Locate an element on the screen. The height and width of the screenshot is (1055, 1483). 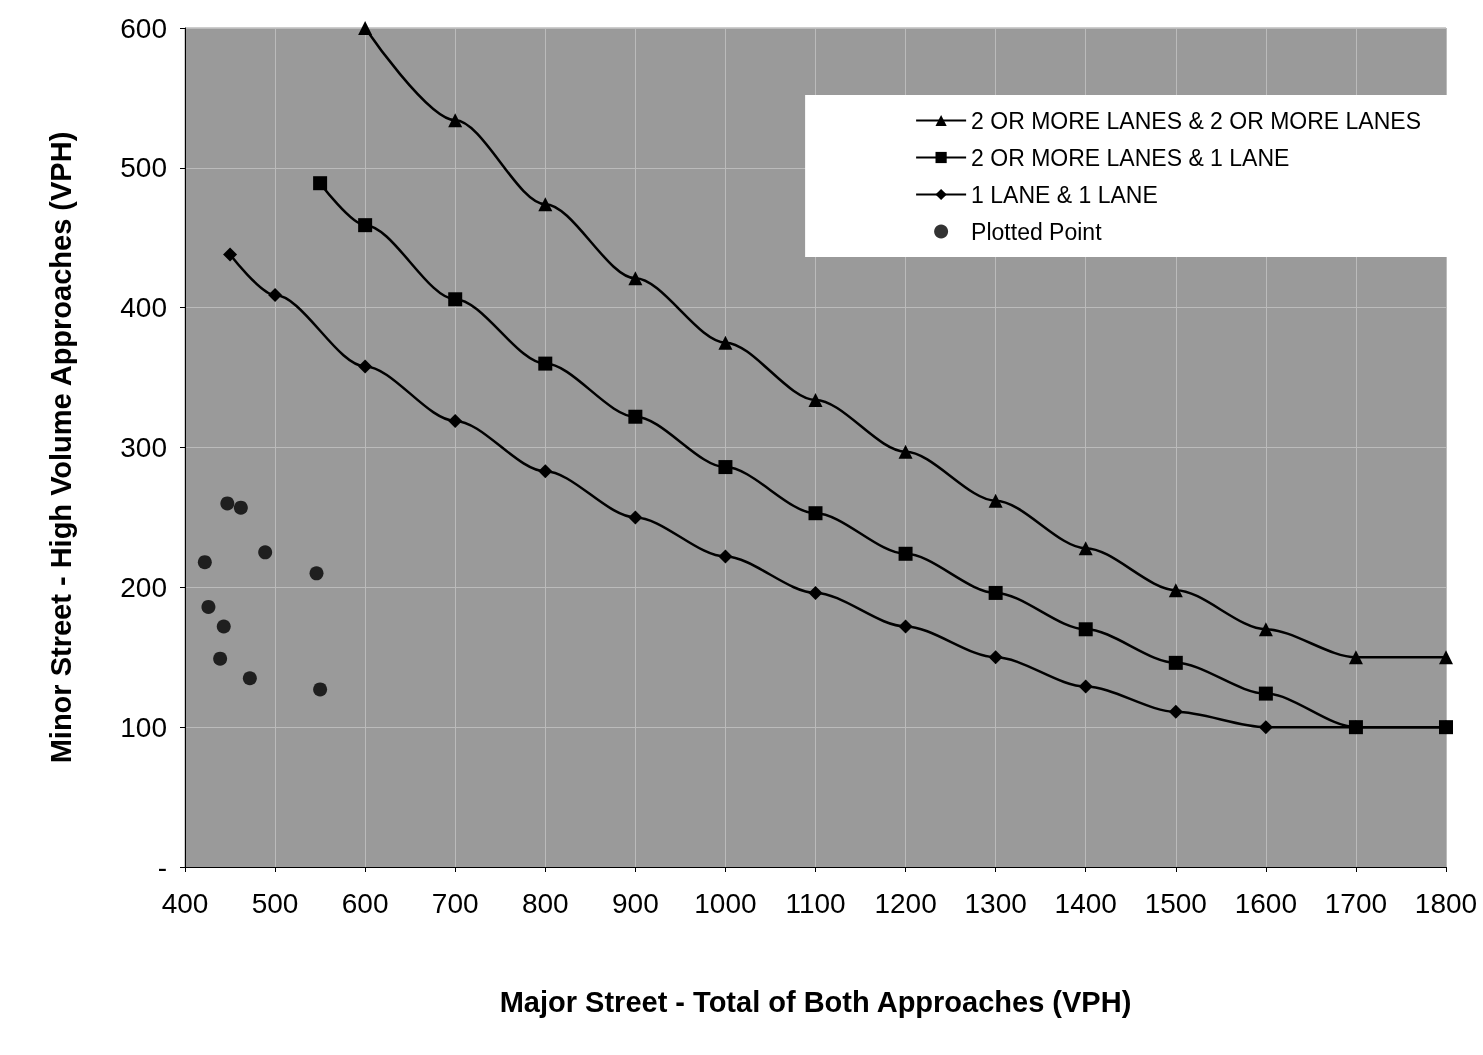
y-tick-label: 600 is located at coordinates (143, 28).